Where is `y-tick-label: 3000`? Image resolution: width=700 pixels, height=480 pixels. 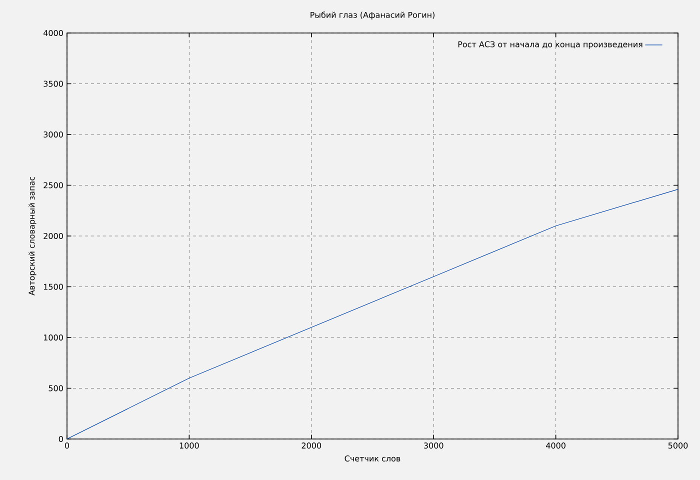 y-tick-label: 3000 is located at coordinates (53, 134).